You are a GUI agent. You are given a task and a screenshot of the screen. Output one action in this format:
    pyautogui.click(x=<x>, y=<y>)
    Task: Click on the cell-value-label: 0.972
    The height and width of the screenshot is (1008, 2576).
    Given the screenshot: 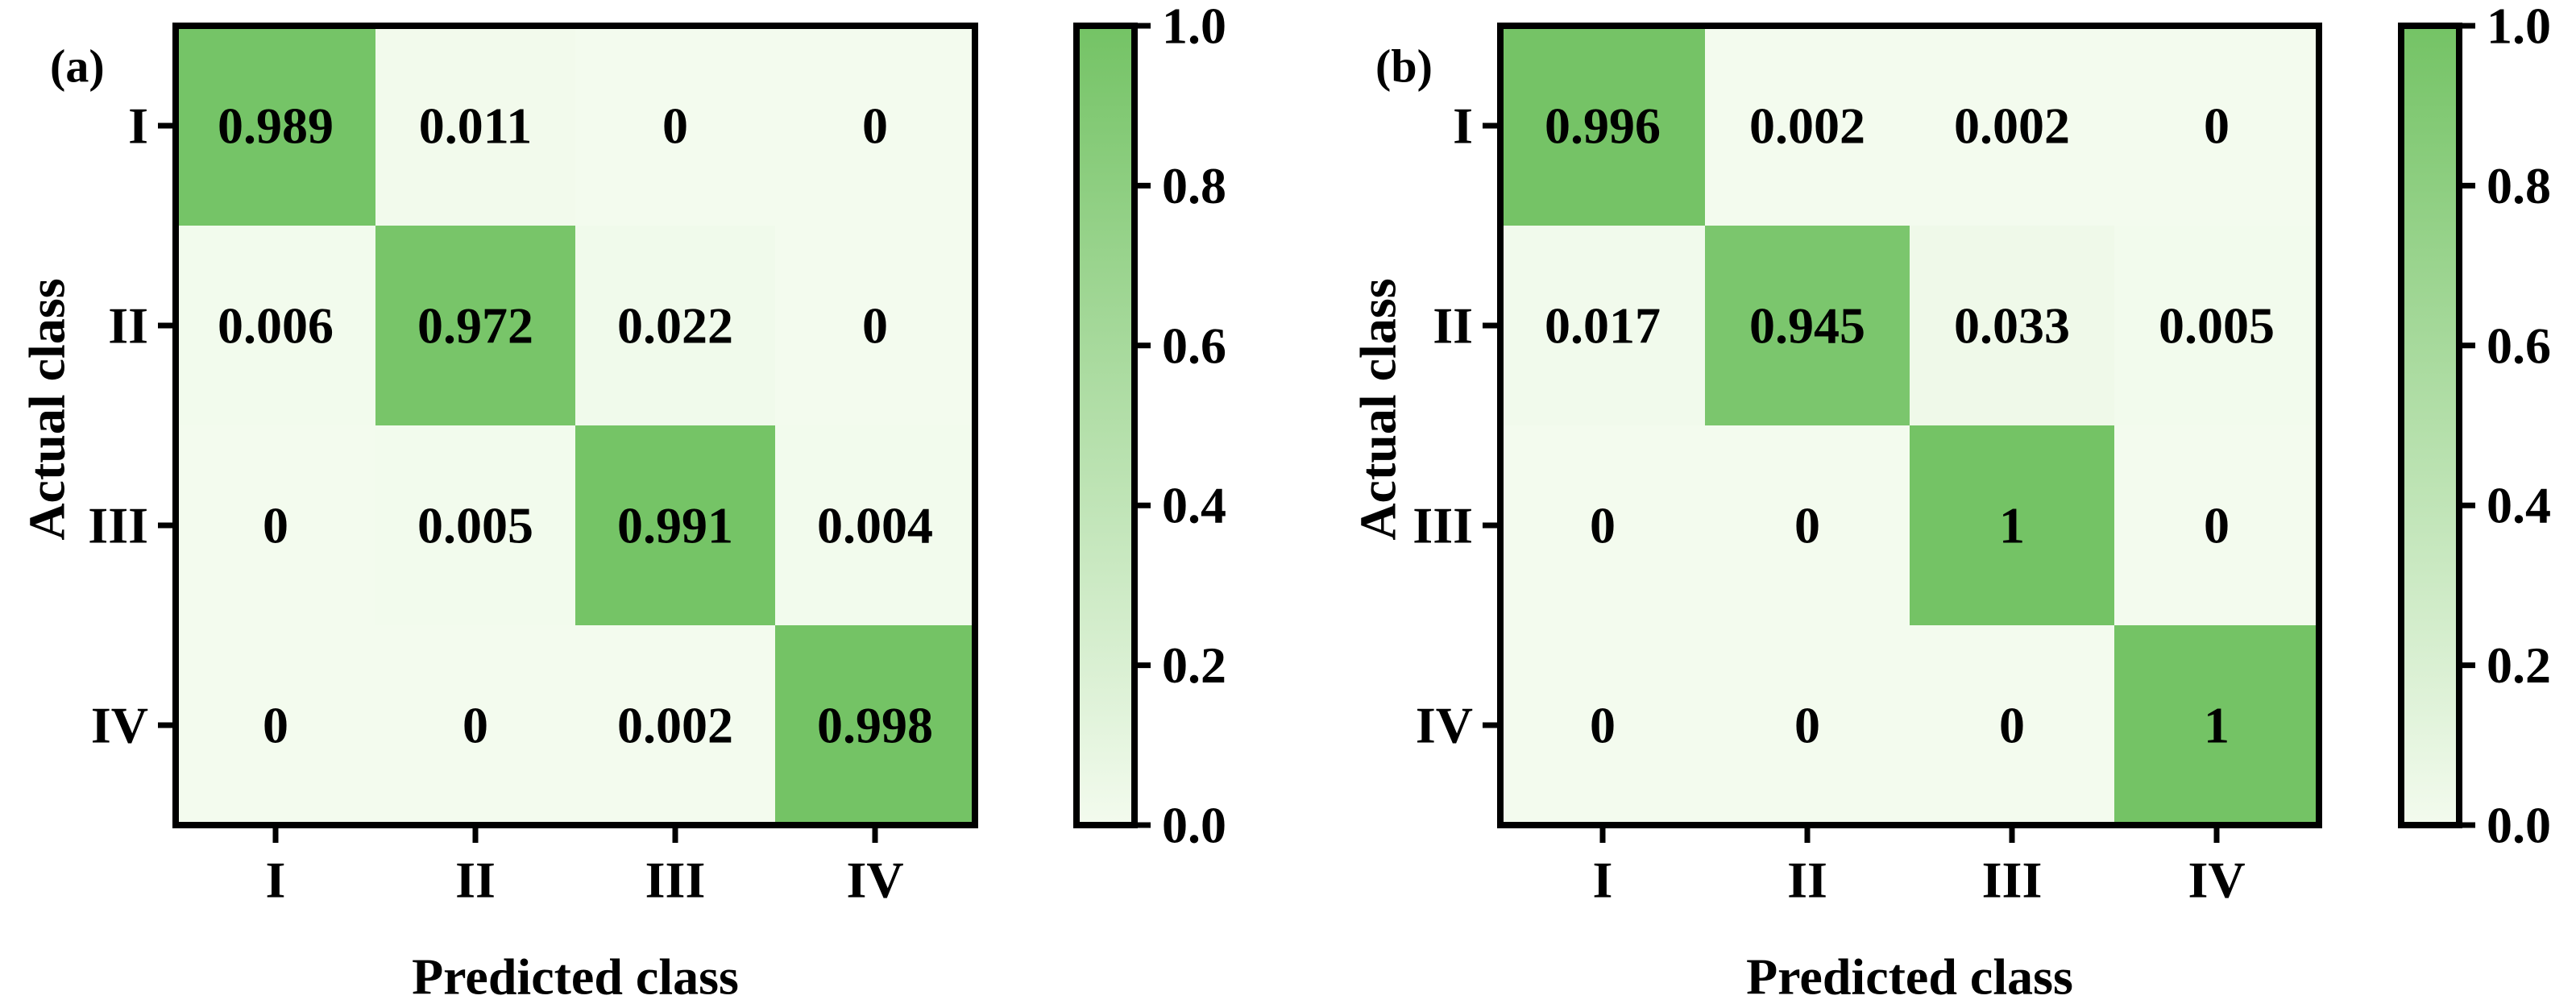 What is the action you would take?
    pyautogui.click(x=475, y=326)
    